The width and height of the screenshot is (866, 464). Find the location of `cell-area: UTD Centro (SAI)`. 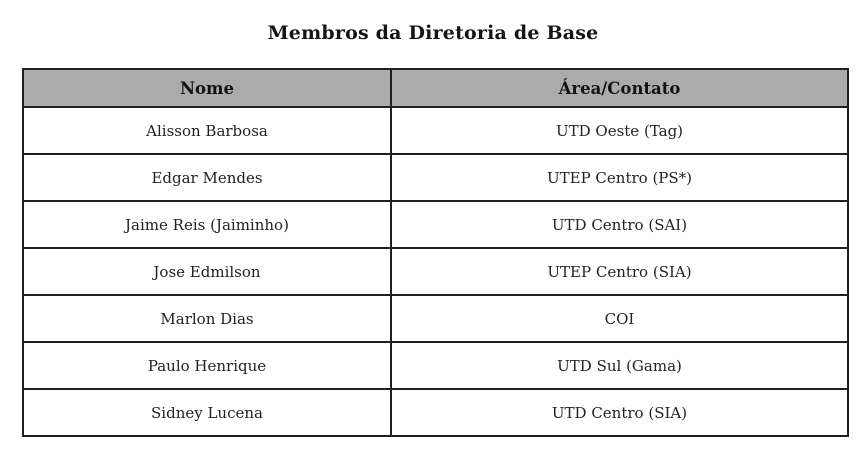

cell-area: UTD Centro (SAI) is located at coordinates (619, 224).